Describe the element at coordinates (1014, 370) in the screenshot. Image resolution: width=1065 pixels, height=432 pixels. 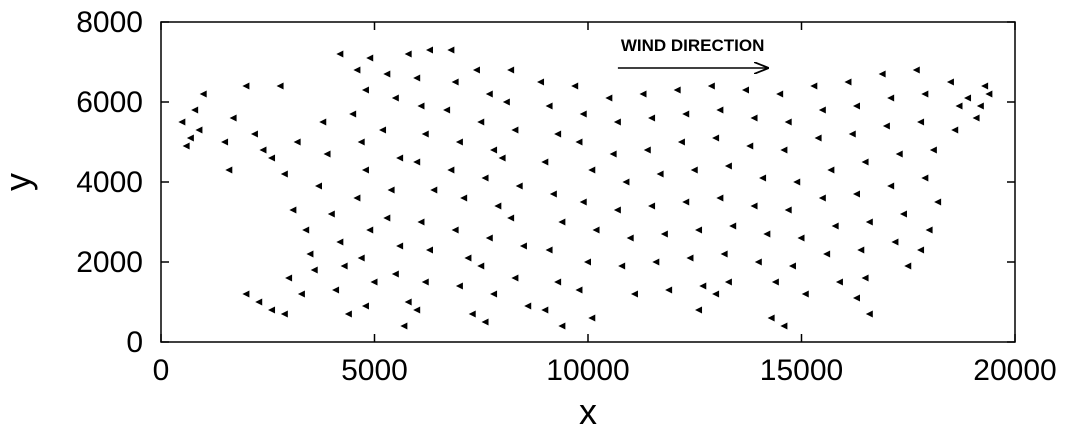
I see `x-tick-label: 20000` at that location.